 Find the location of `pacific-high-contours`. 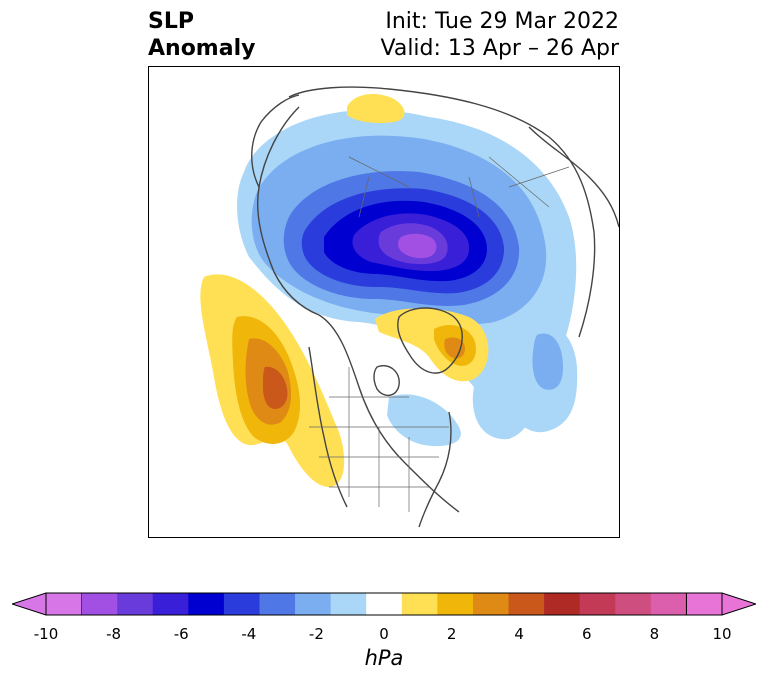

pacific-high-contours is located at coordinates (272, 380).